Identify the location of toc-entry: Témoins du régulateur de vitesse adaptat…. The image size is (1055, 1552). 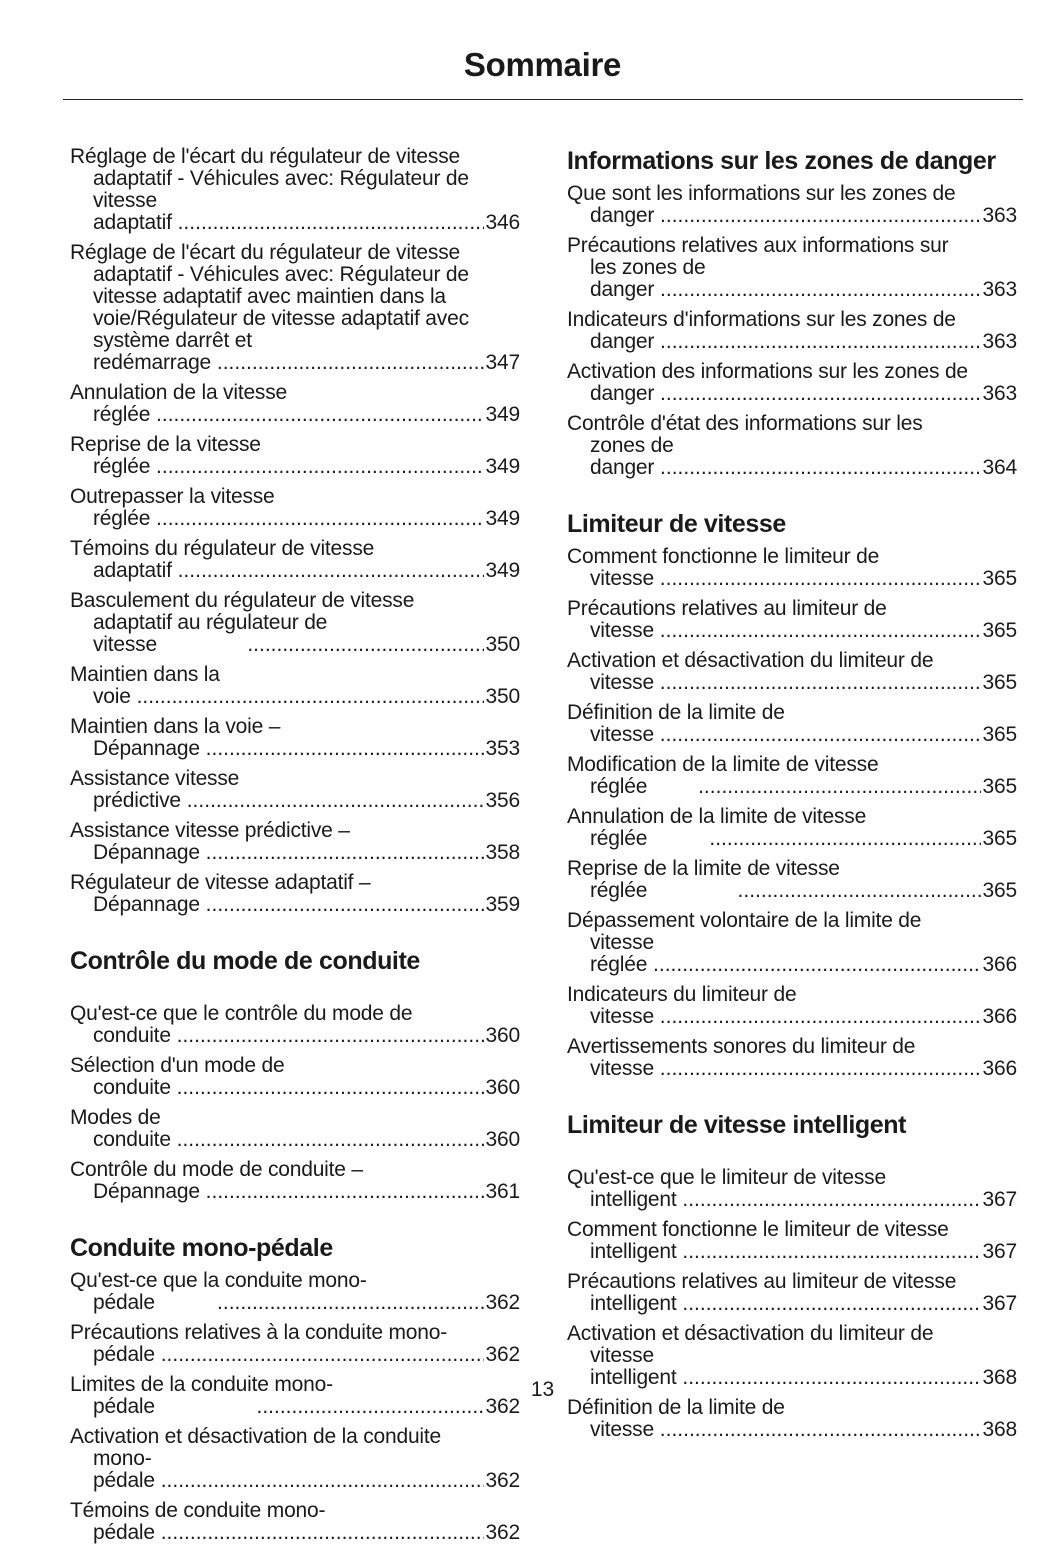
(295, 560).